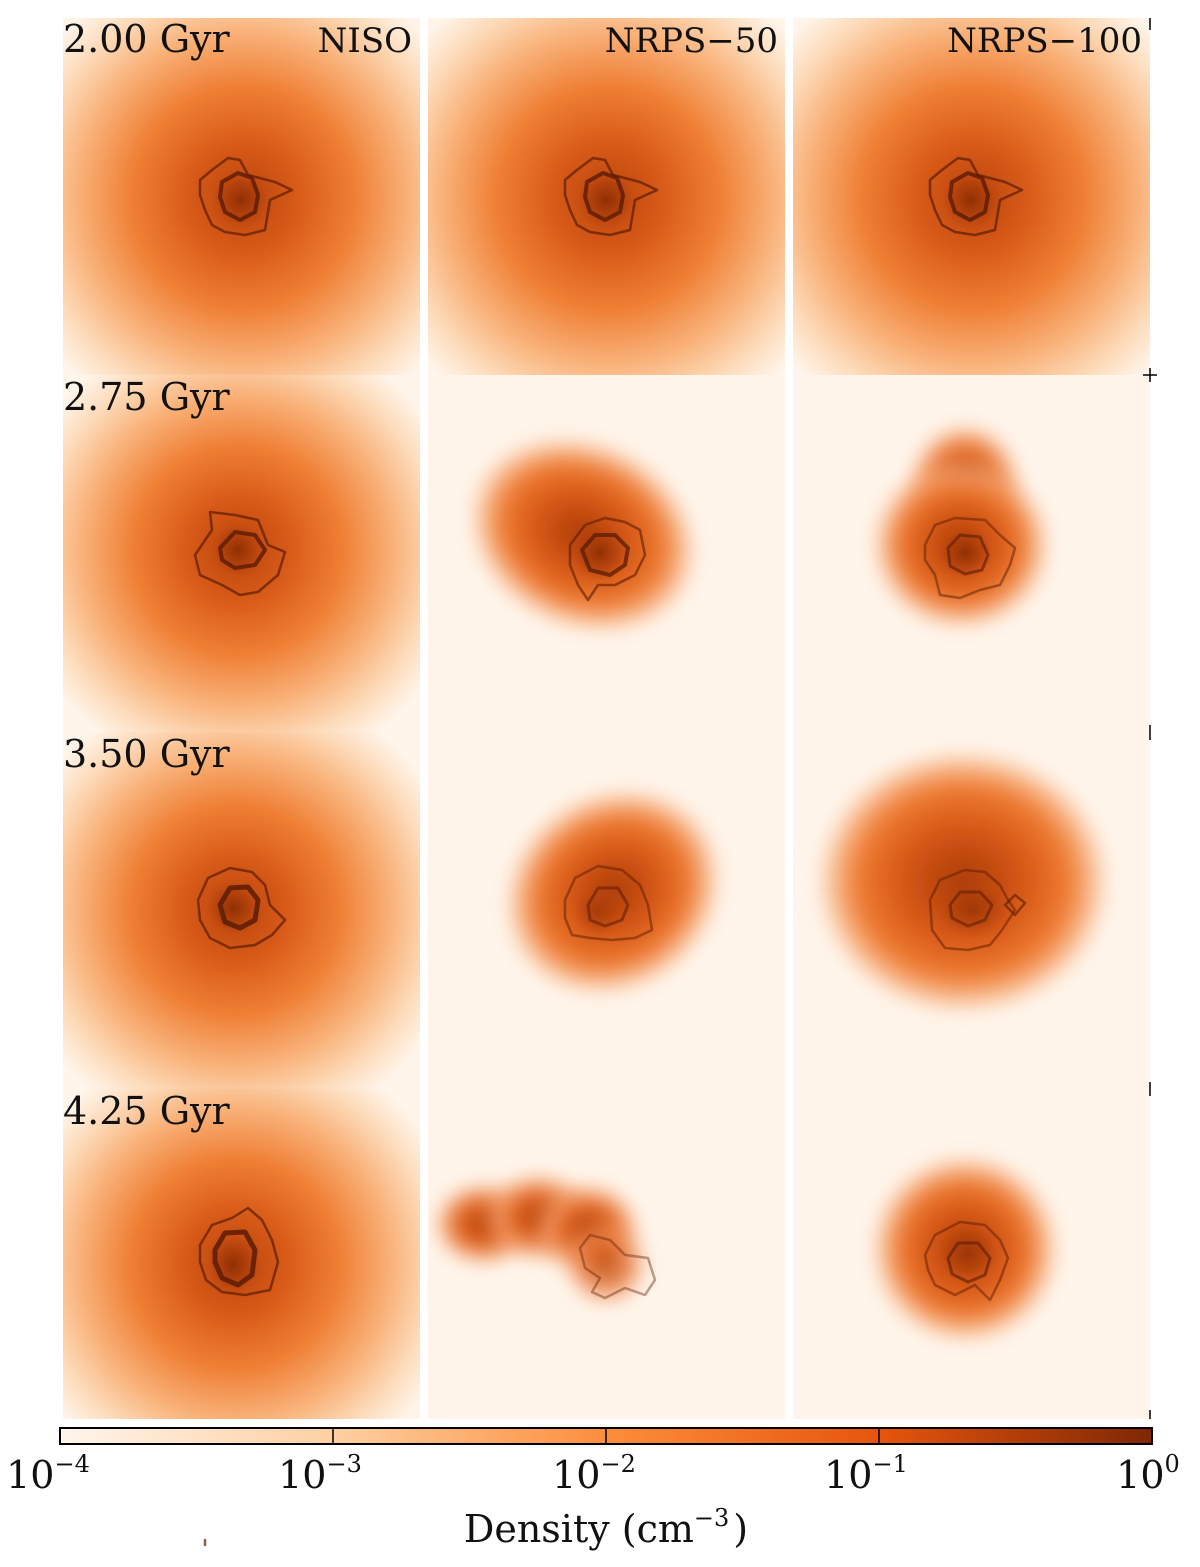  What do you see at coordinates (365, 41) in the screenshot?
I see `column-title-niso: NISO` at bounding box center [365, 41].